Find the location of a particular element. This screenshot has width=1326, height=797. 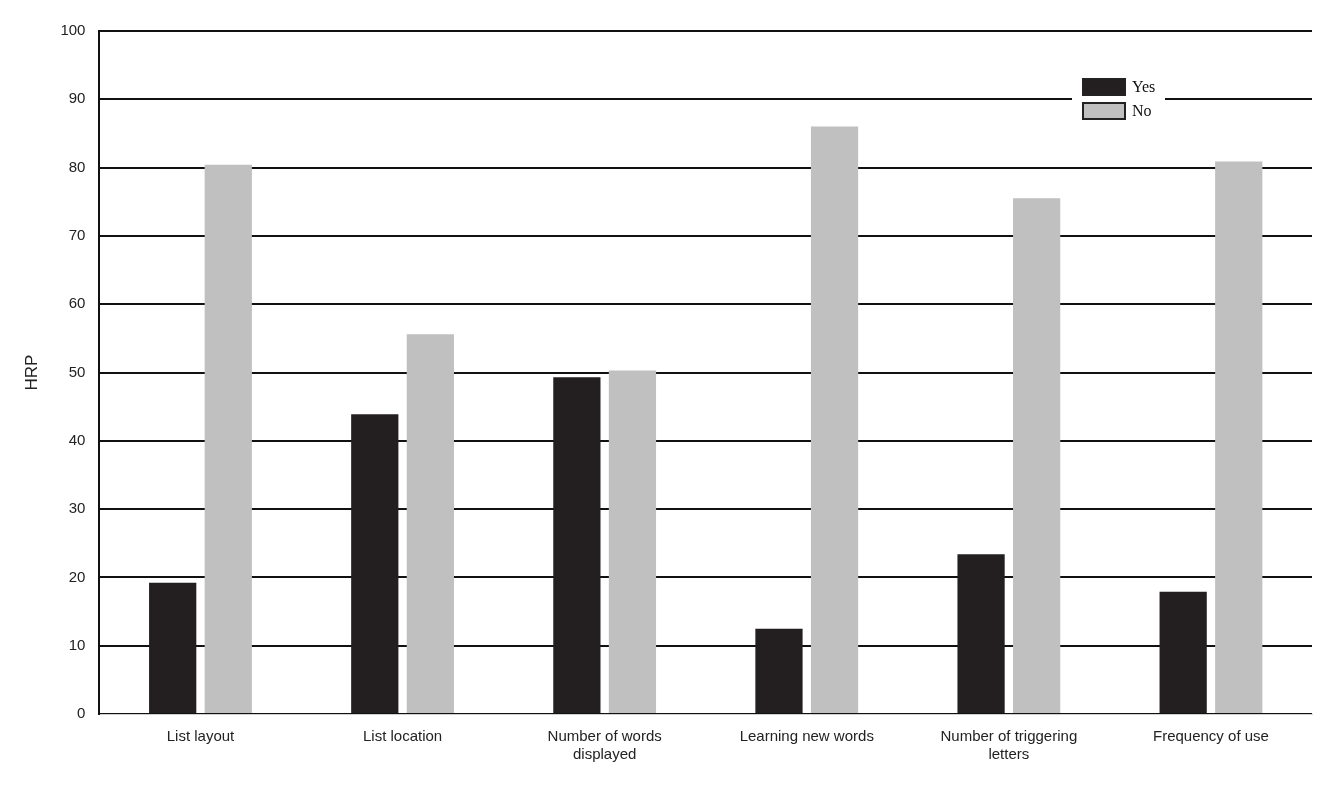

x-tick-label: List layout is located at coordinates (201, 736).